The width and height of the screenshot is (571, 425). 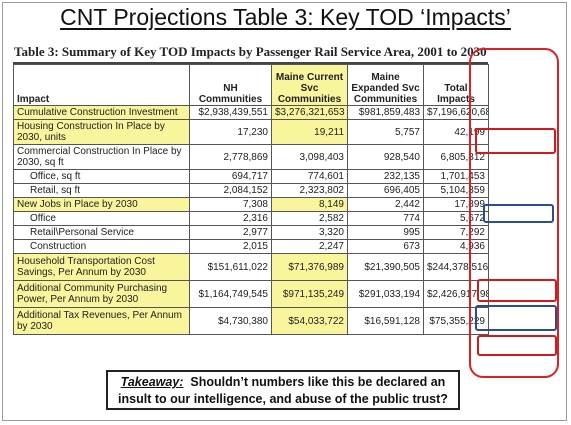 I want to click on cell-total: 6,805,812, so click(x=456, y=157).